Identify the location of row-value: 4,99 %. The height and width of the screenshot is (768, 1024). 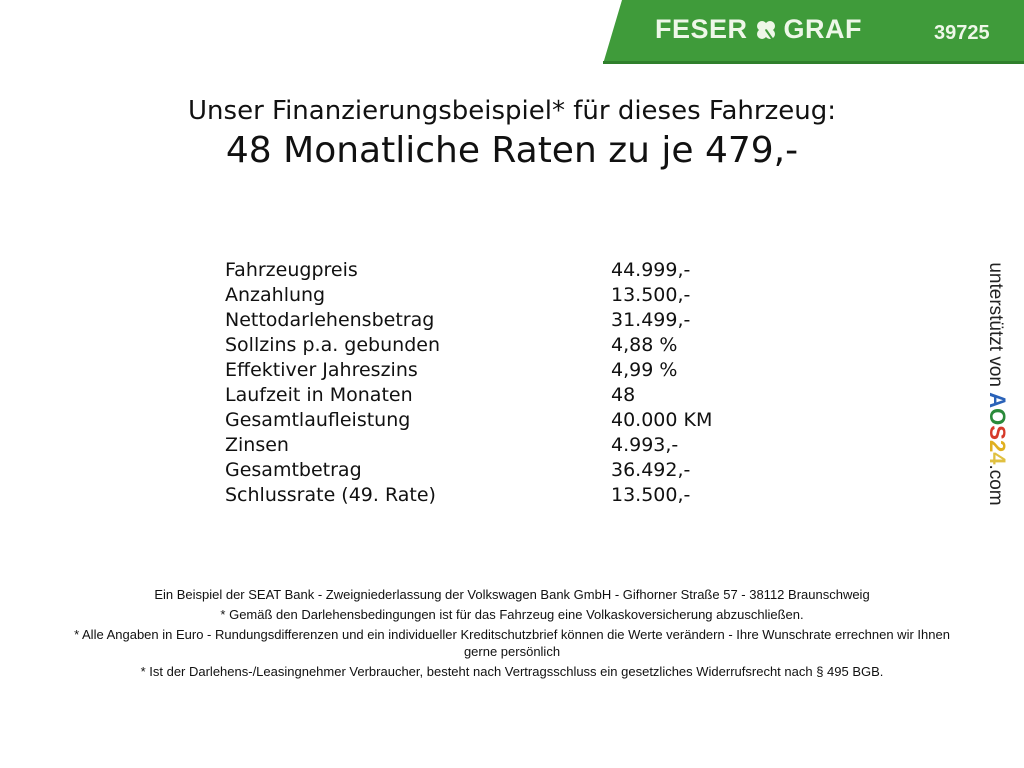
(644, 370).